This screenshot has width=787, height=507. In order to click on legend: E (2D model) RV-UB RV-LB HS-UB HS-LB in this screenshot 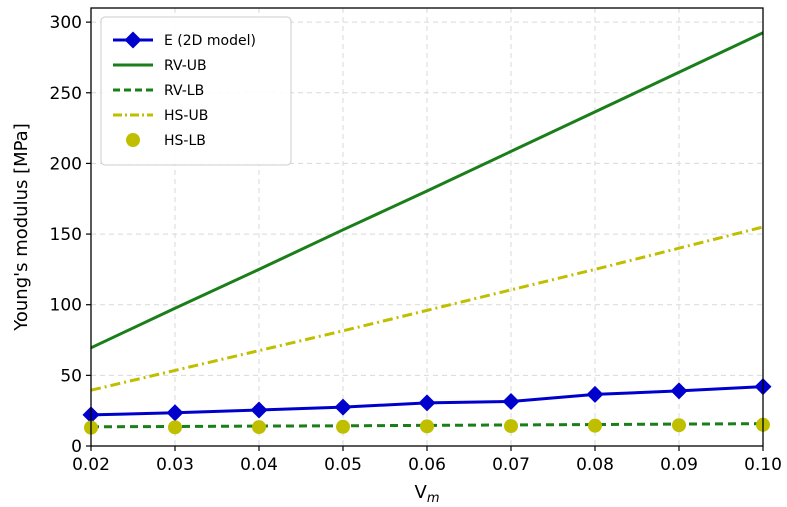, I will do `click(196, 91)`.